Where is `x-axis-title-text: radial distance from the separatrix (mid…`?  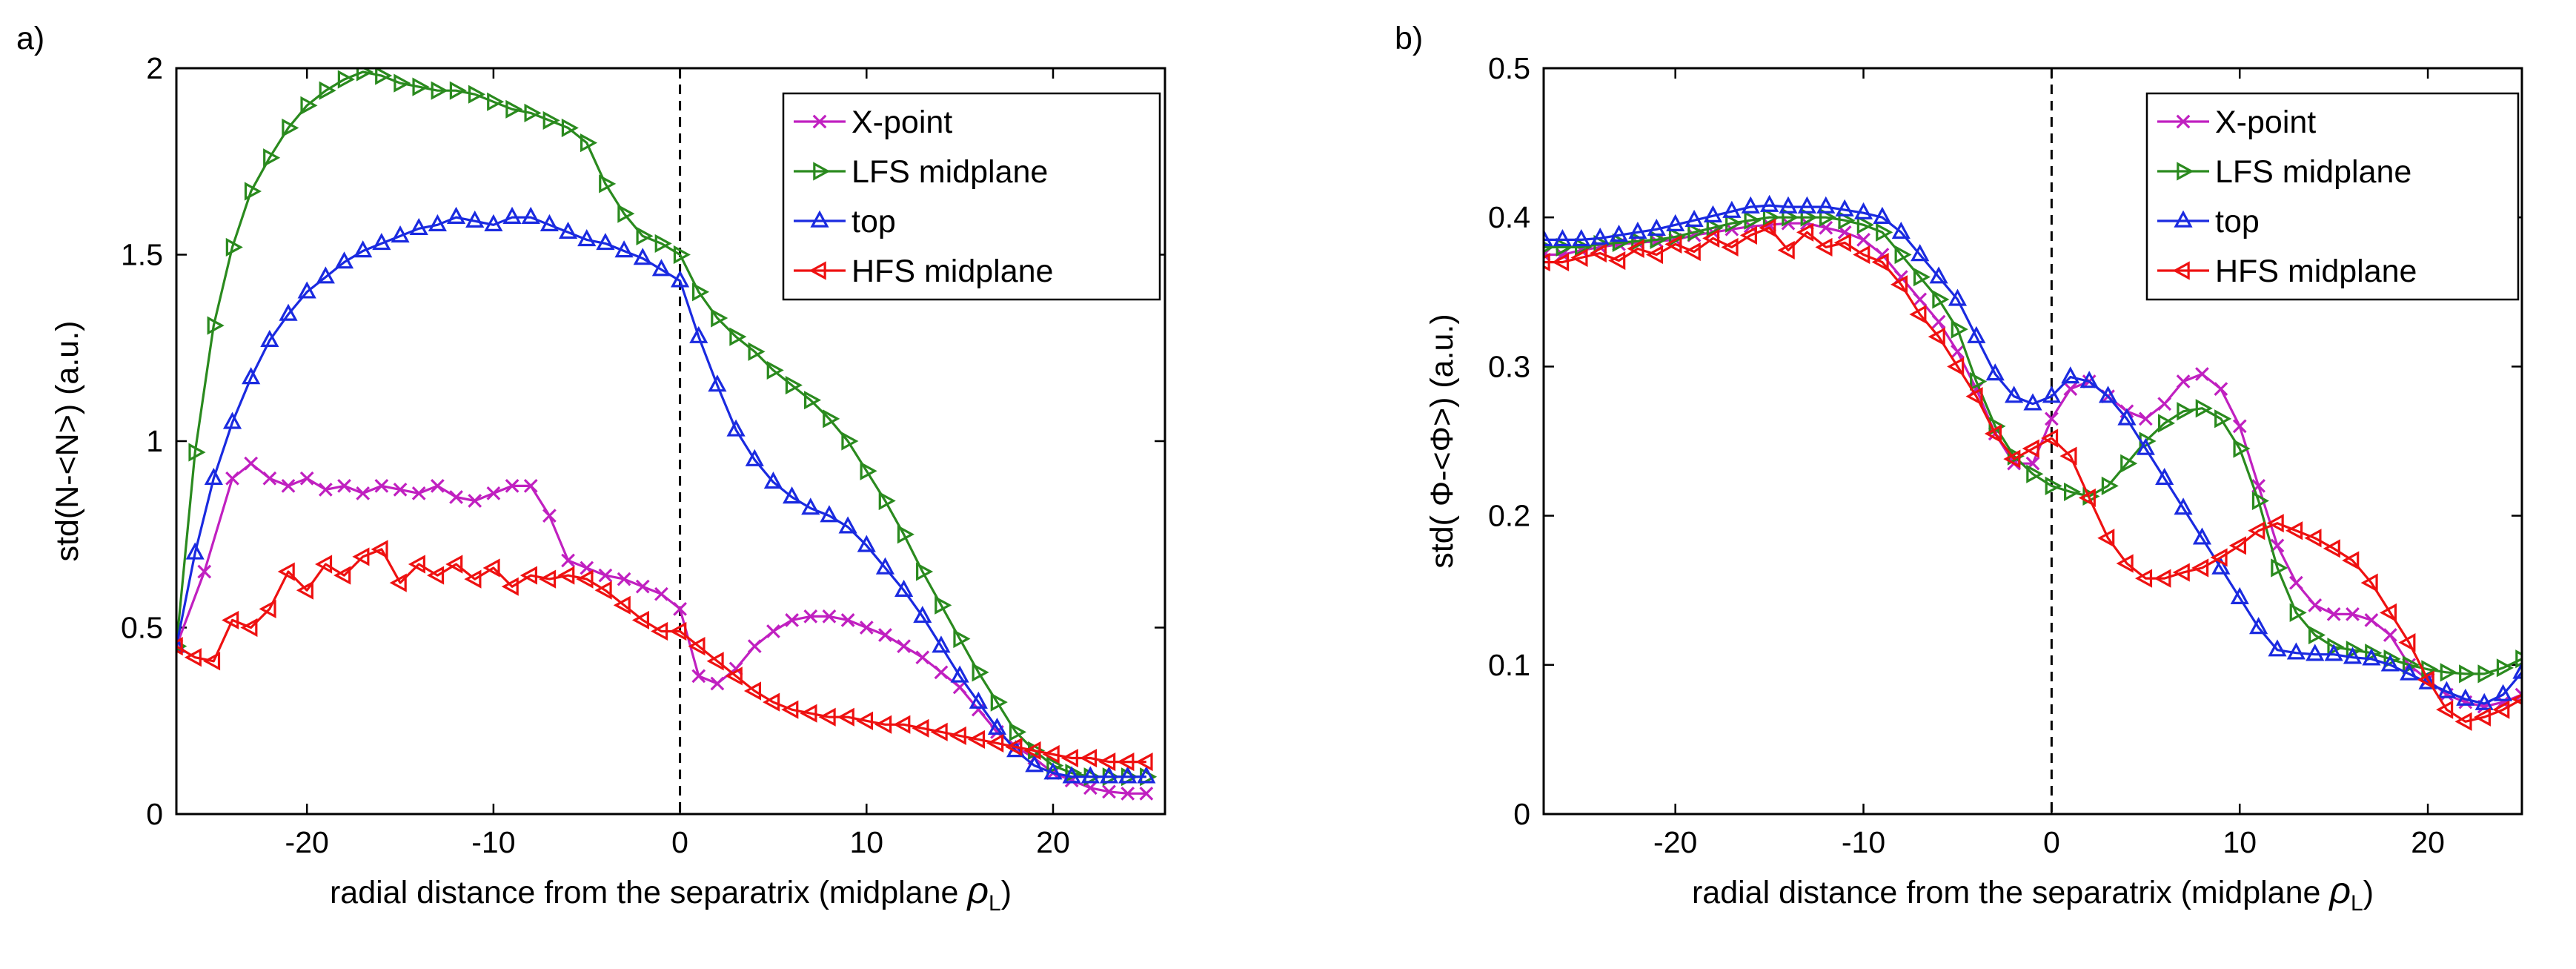 x-axis-title-text: radial distance from the separatrix (mid… is located at coordinates (2010, 893).